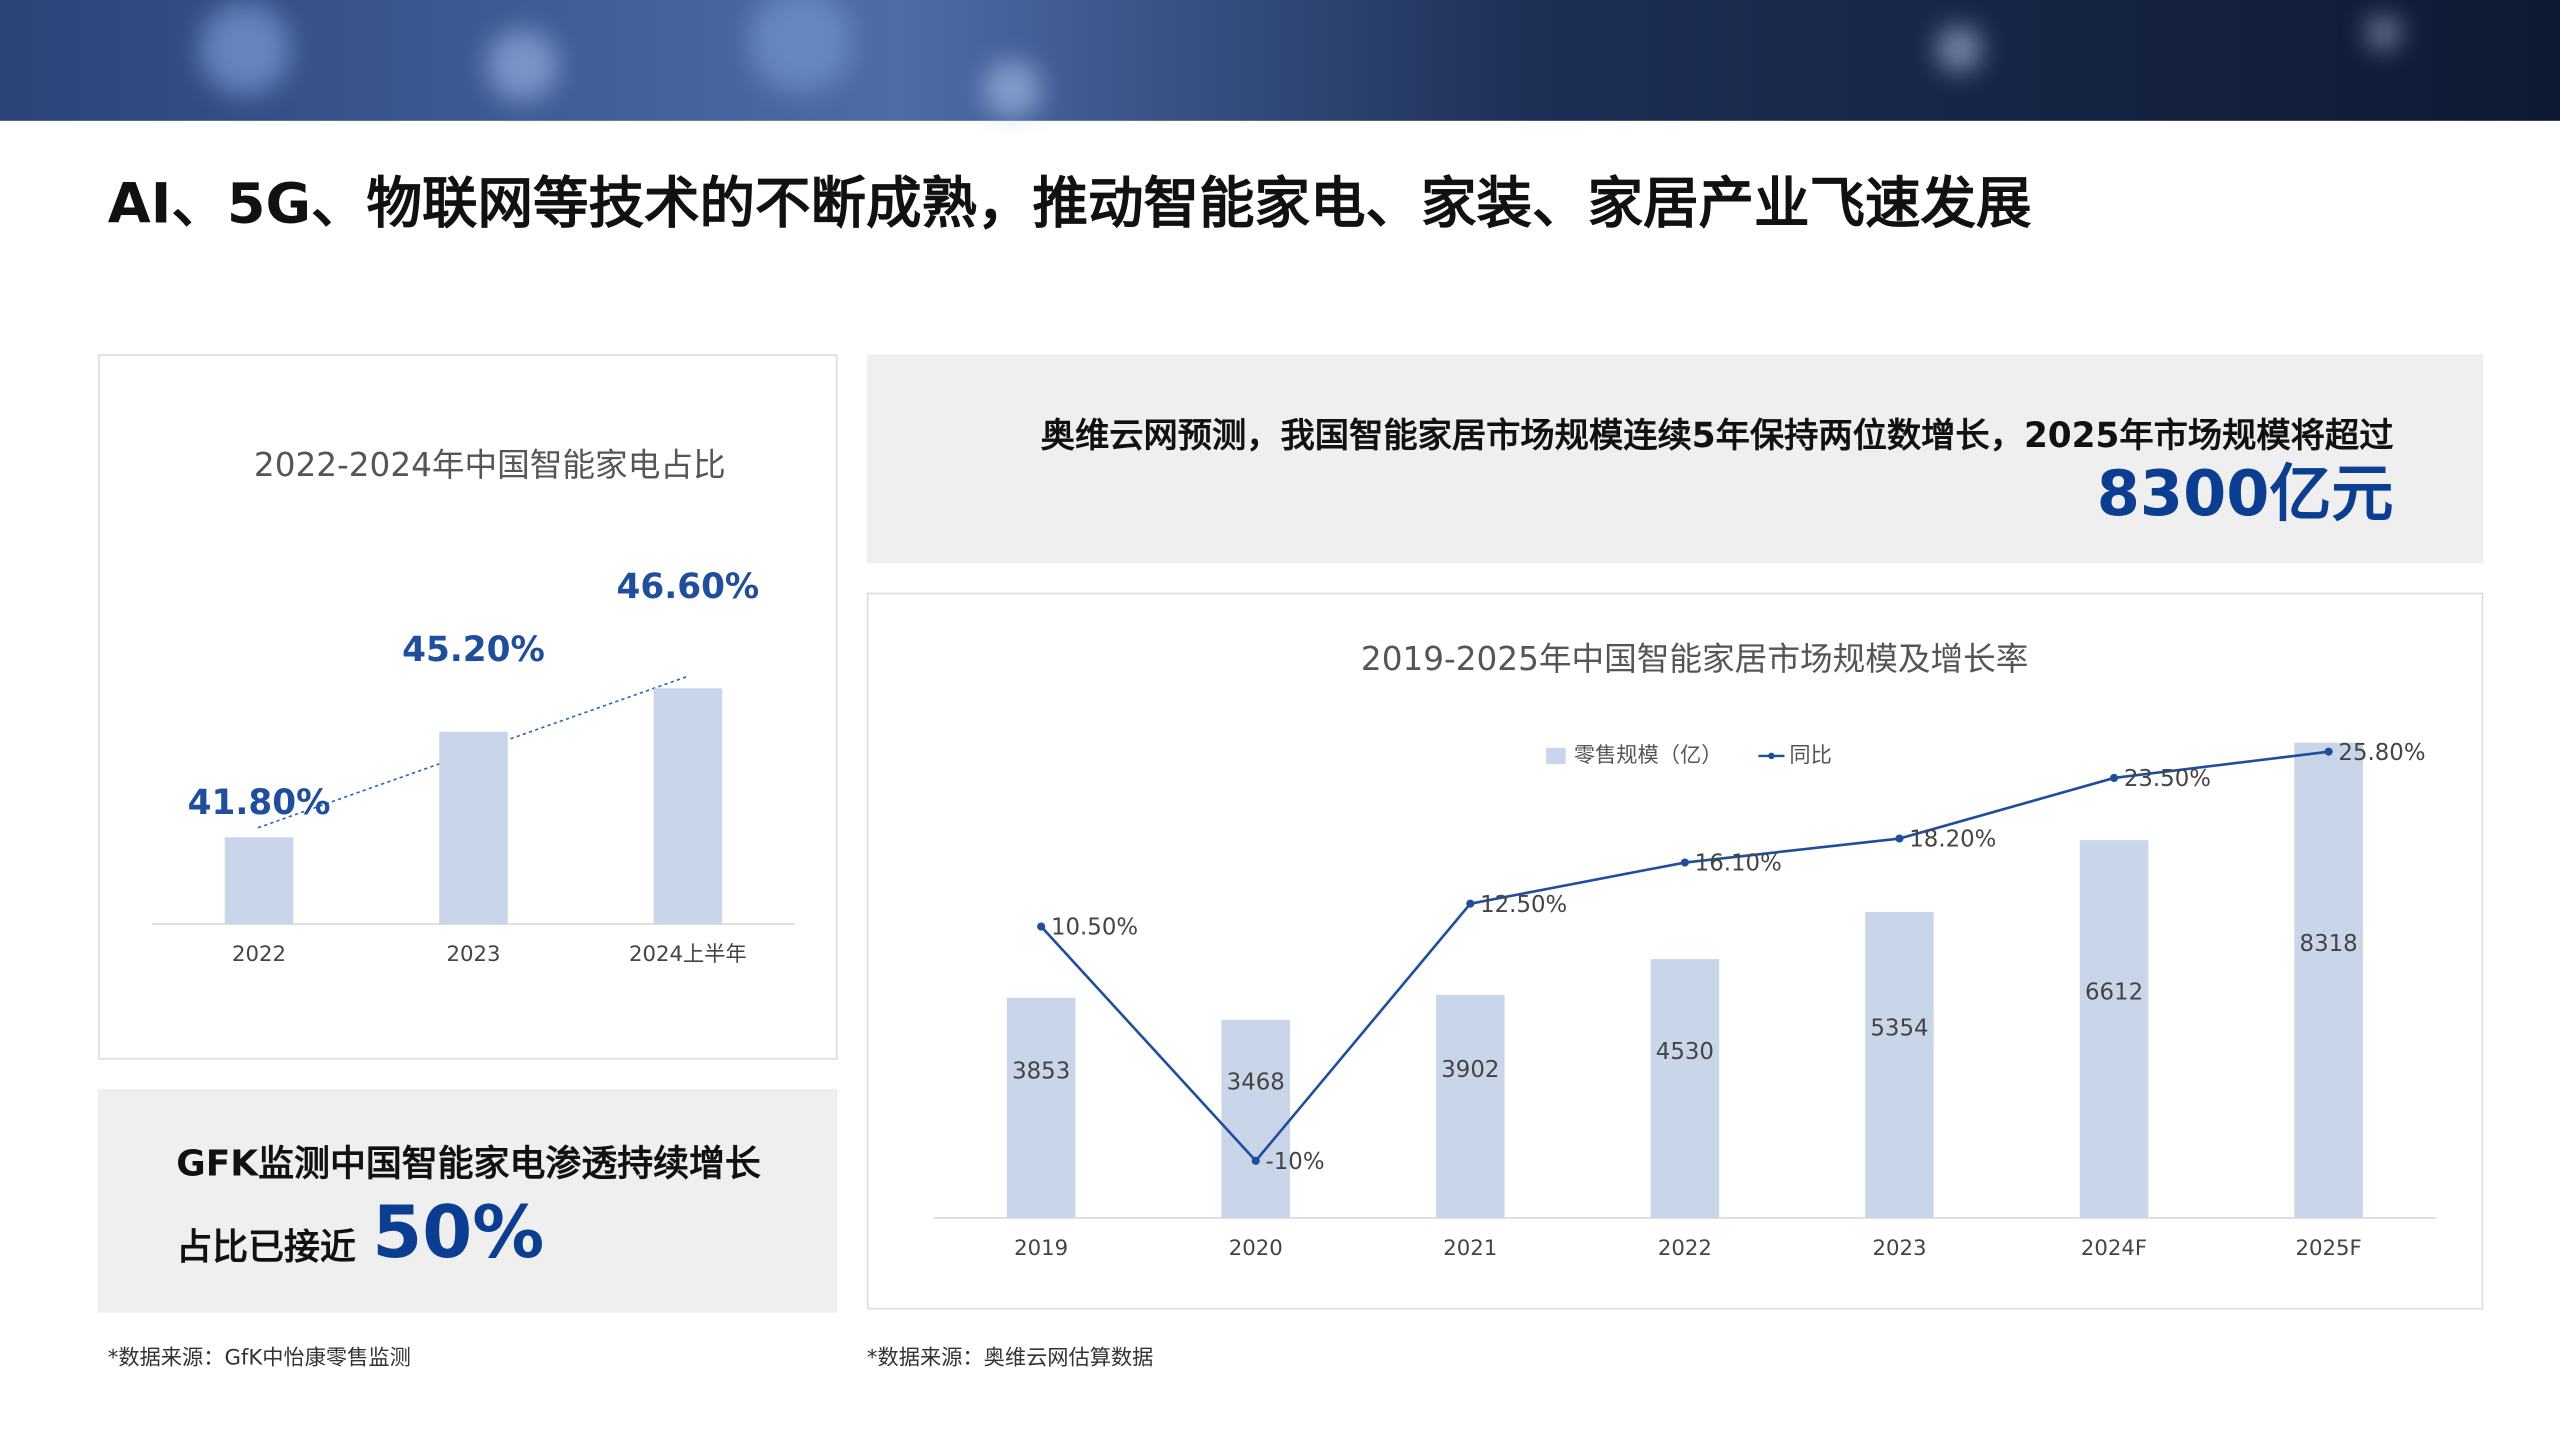 Image resolution: width=2560 pixels, height=1440 pixels. Describe the element at coordinates (1010, 1357) in the screenshot. I see `source-note: *数据来源：奥维云网估算数据` at that location.